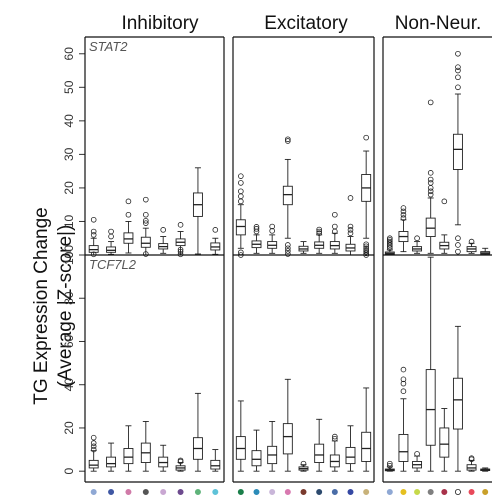 This screenshot has width=492, height=498. Describe the element at coordinates (69, 428) in the screenshot. I see `y-tick-label-tcf7l2-20: 20` at that location.